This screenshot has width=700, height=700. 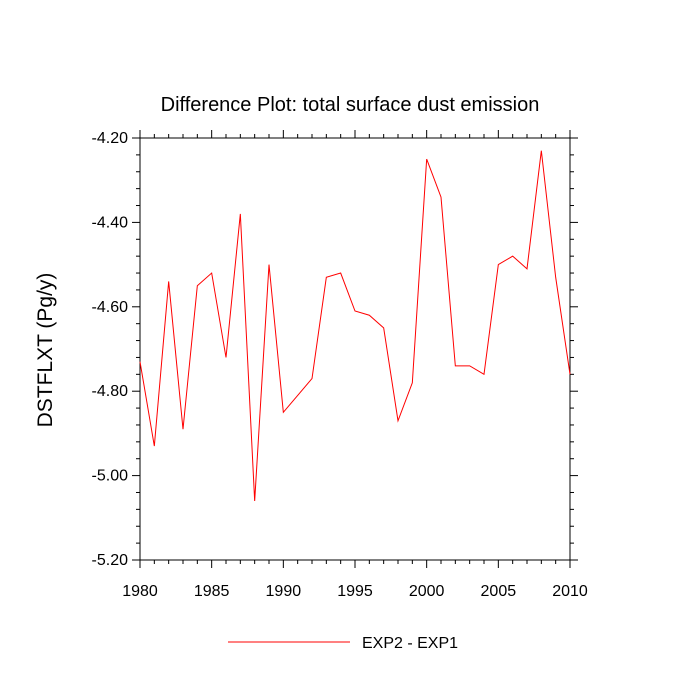 What do you see at coordinates (284, 591) in the screenshot?
I see `x-tick-label: 1990` at bounding box center [284, 591].